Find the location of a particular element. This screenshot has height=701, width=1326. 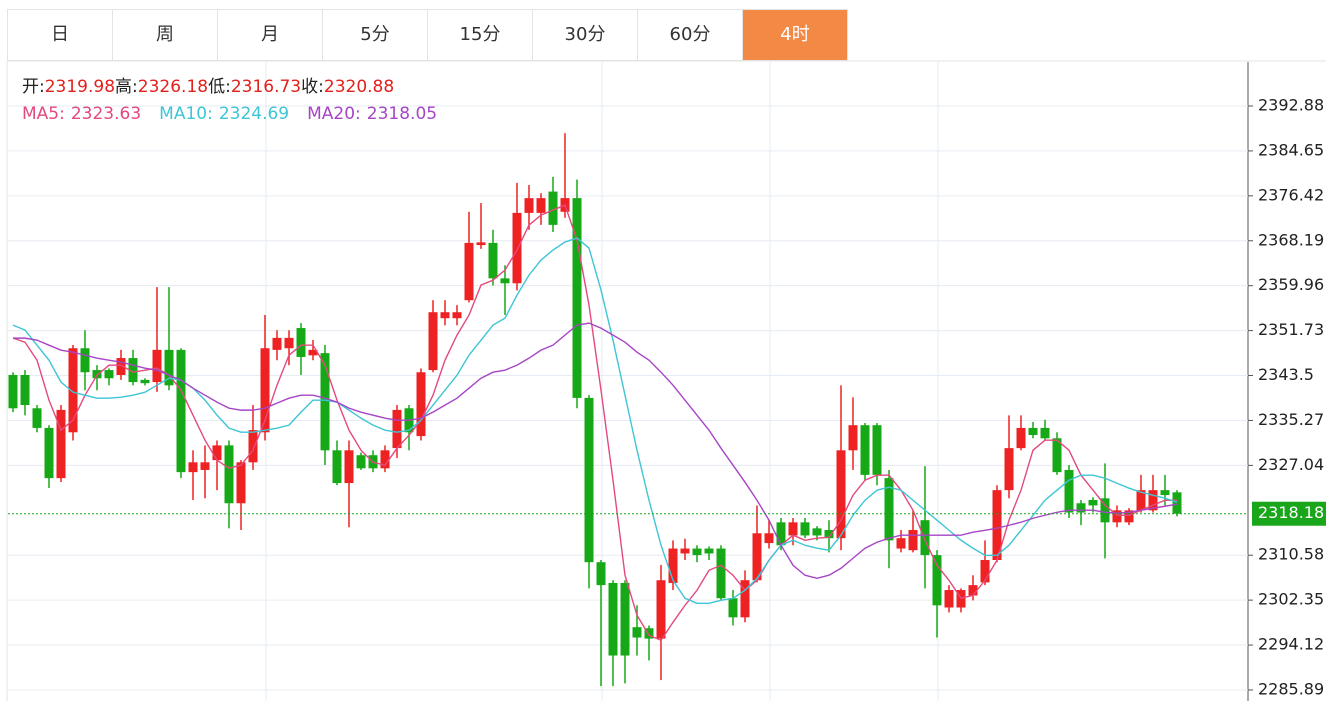

period-tab: 15分 is located at coordinates (480, 35).